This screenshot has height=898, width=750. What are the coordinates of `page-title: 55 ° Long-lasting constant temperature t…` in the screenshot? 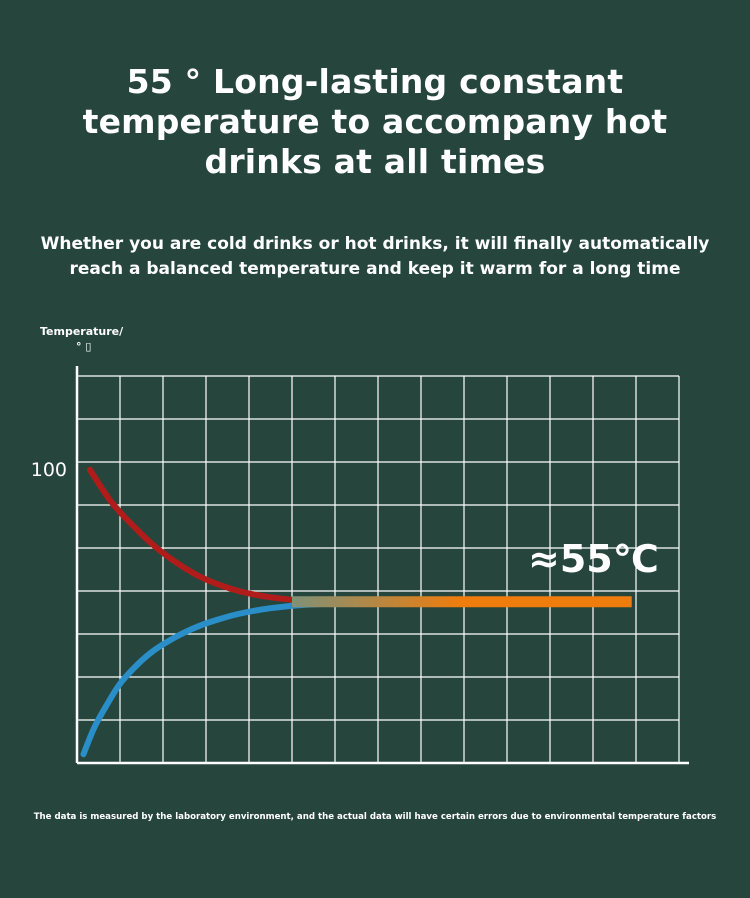 It's located at (375, 122).